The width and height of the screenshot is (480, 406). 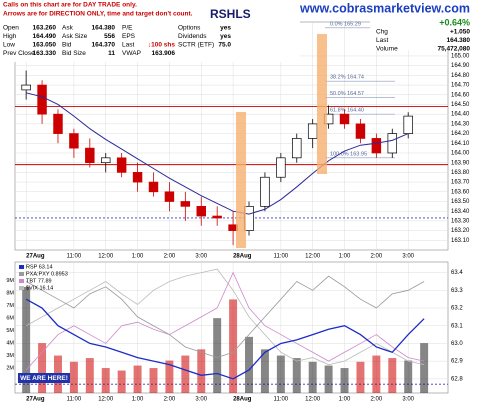 What do you see at coordinates (345, 24) in the screenshot?
I see `fib-label: 0.0% 165.29` at bounding box center [345, 24].